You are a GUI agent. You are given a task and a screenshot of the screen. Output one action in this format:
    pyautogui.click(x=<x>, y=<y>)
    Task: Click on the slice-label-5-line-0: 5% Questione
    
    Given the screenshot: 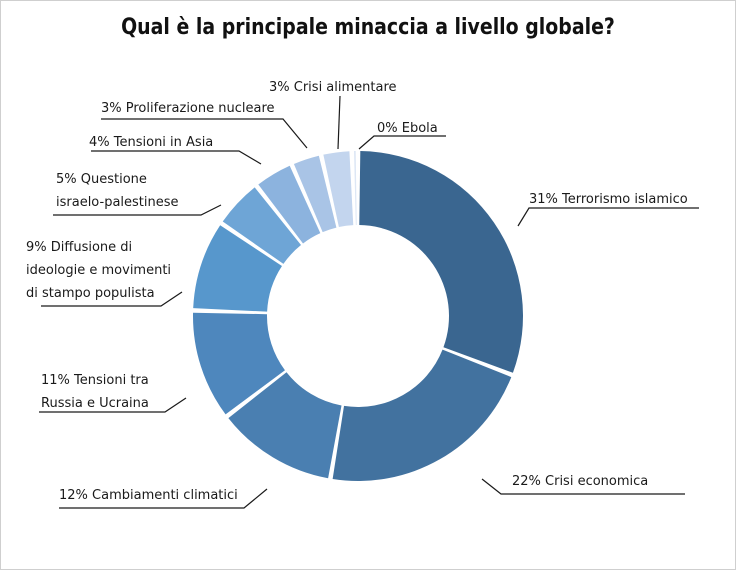 What is the action you would take?
    pyautogui.click(x=101, y=179)
    